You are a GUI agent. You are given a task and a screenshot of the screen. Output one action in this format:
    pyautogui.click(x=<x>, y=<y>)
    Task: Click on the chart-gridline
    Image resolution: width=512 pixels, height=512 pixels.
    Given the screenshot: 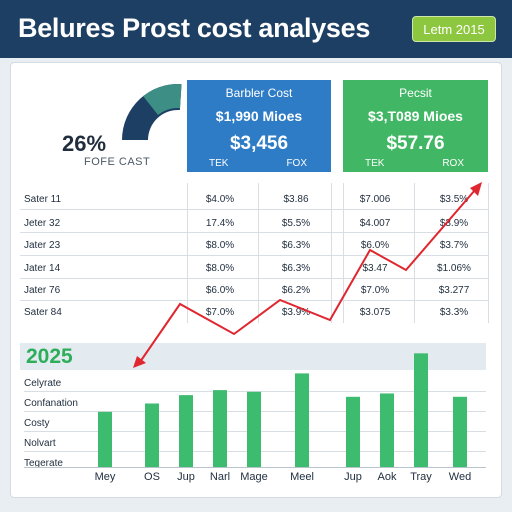 What is the action you would take?
    pyautogui.click(x=255, y=391)
    